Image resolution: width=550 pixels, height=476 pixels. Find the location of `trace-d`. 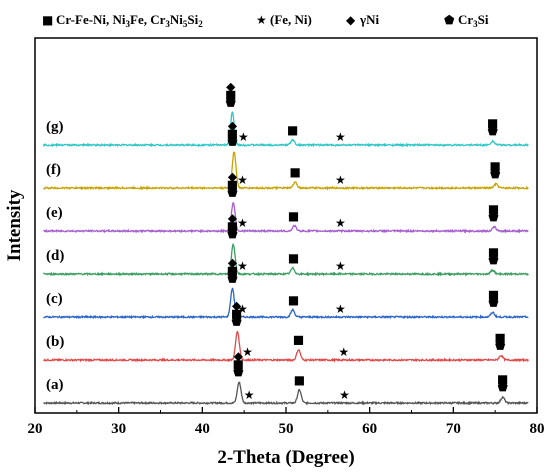

trace-d is located at coordinates (285, 259).